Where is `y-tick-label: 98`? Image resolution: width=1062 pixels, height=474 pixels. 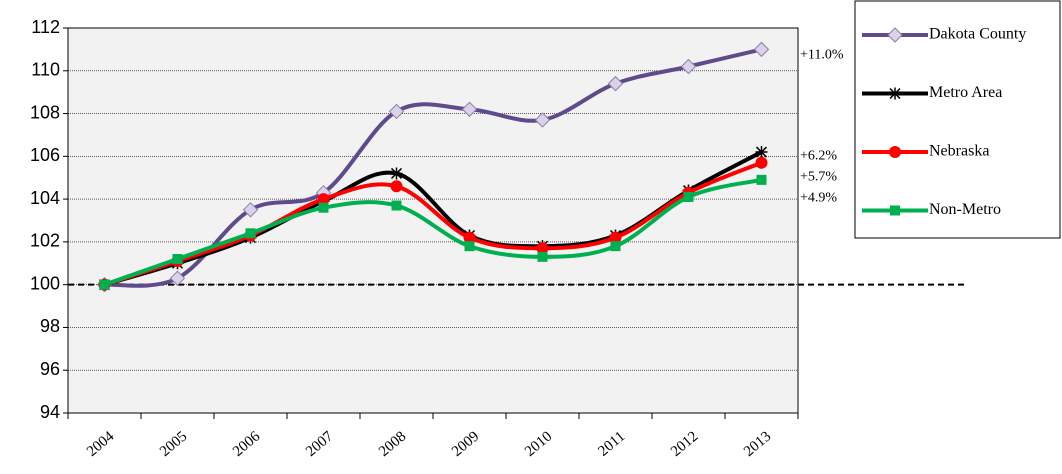
y-tick-label: 98 is located at coordinates (50, 326).